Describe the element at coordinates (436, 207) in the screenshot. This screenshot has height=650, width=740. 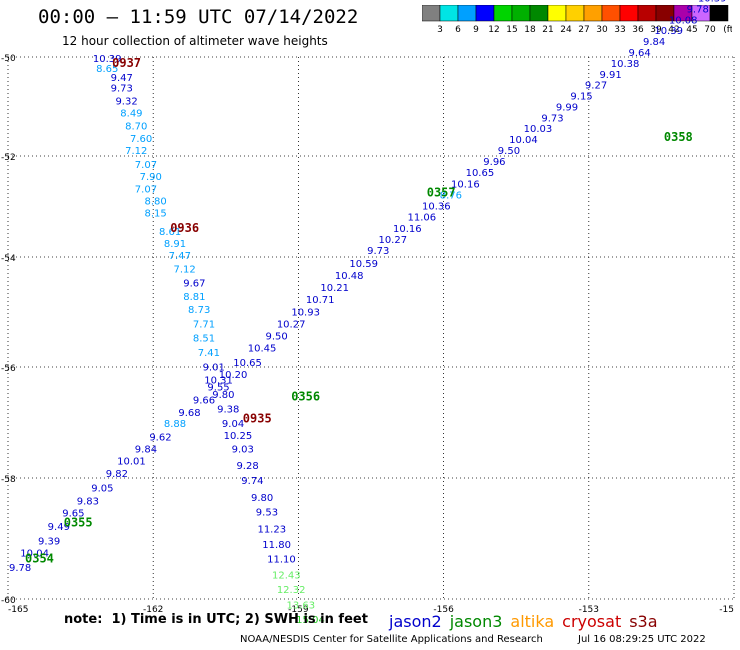
I see `wave-height-point: 10.36` at that location.